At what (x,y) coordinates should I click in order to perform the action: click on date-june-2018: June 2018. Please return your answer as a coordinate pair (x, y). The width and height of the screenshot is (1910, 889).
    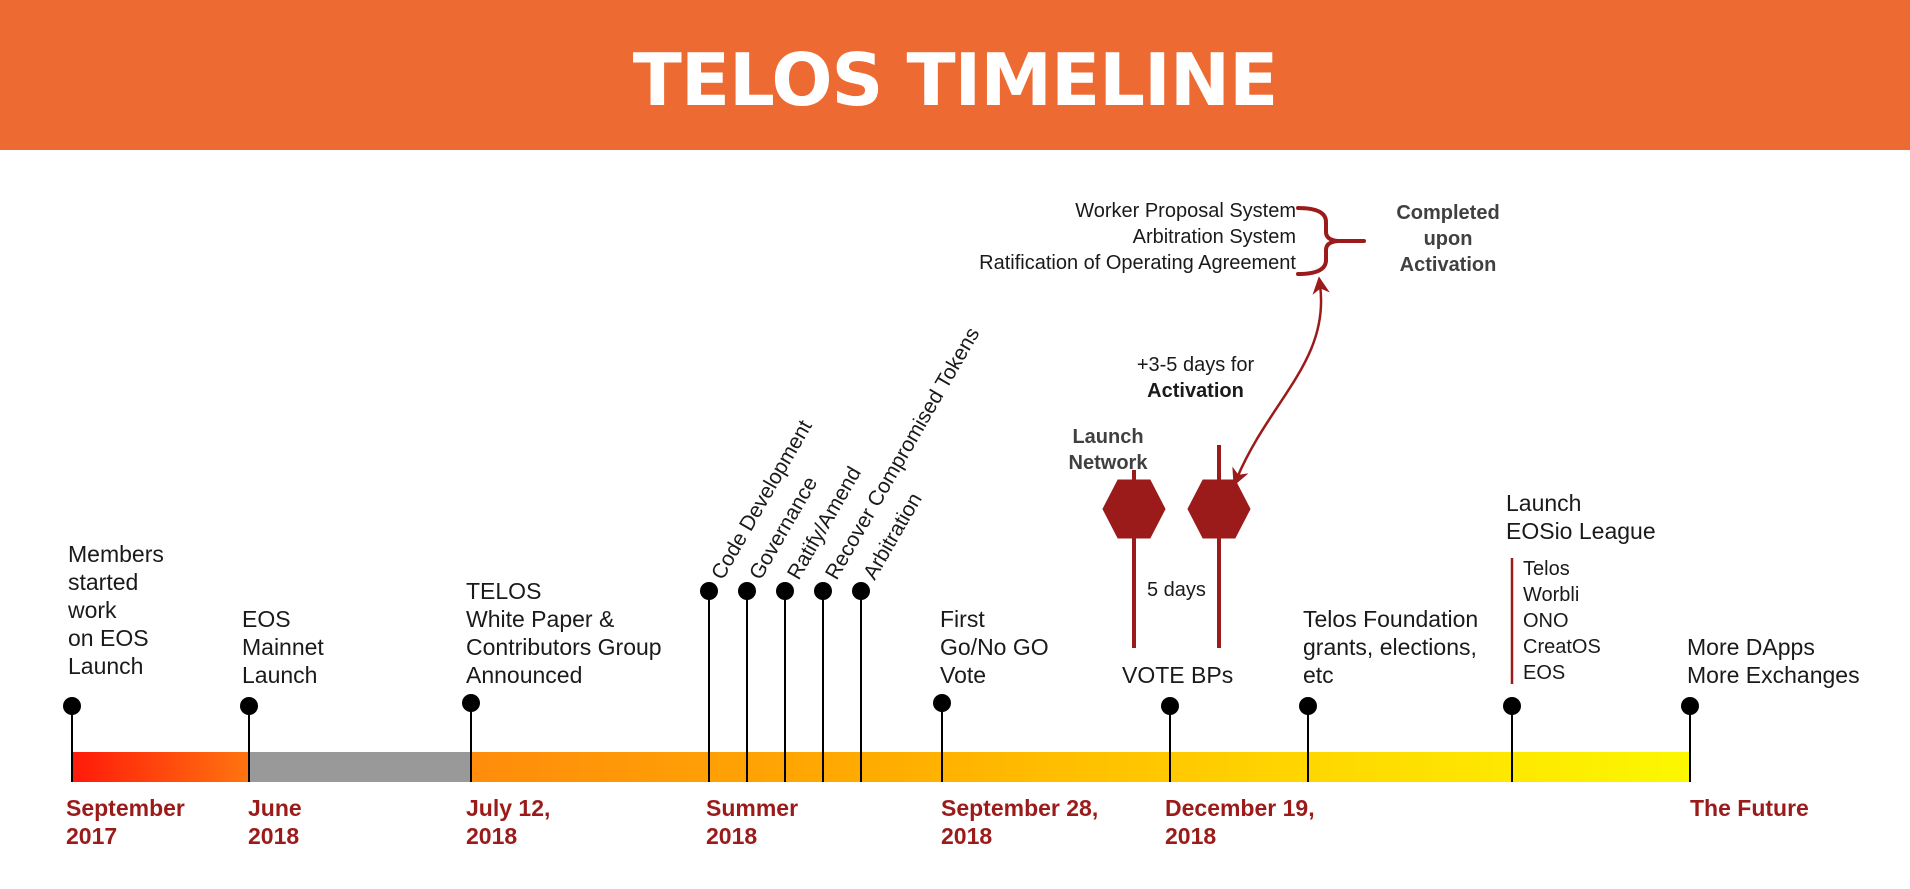
    Looking at the image, I should click on (275, 822).